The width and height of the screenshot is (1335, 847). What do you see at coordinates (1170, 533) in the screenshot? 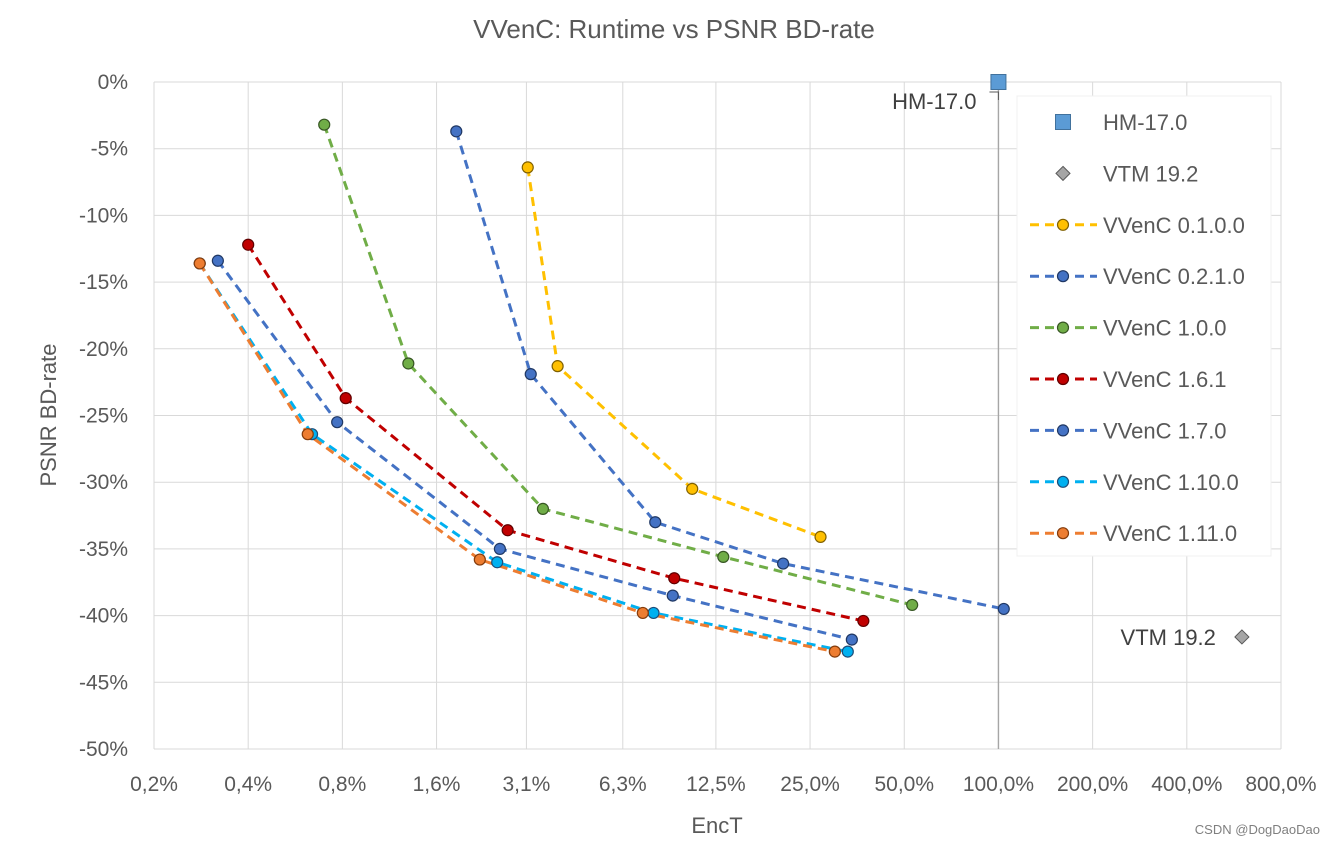
I see `legend-label-vvenc-1-11-0: VVenC 1.11.0` at bounding box center [1170, 533].